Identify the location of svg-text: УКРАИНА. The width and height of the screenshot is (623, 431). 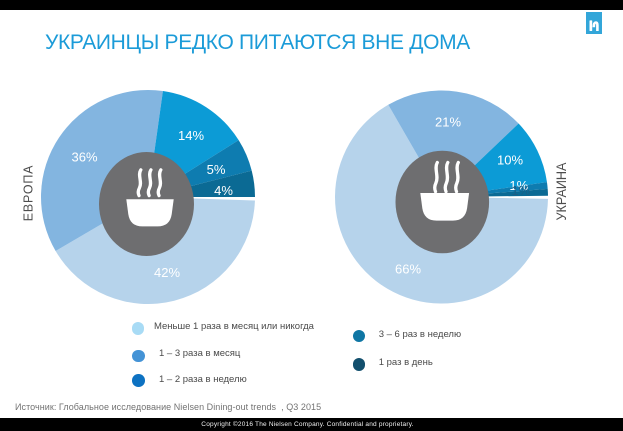
(561, 192).